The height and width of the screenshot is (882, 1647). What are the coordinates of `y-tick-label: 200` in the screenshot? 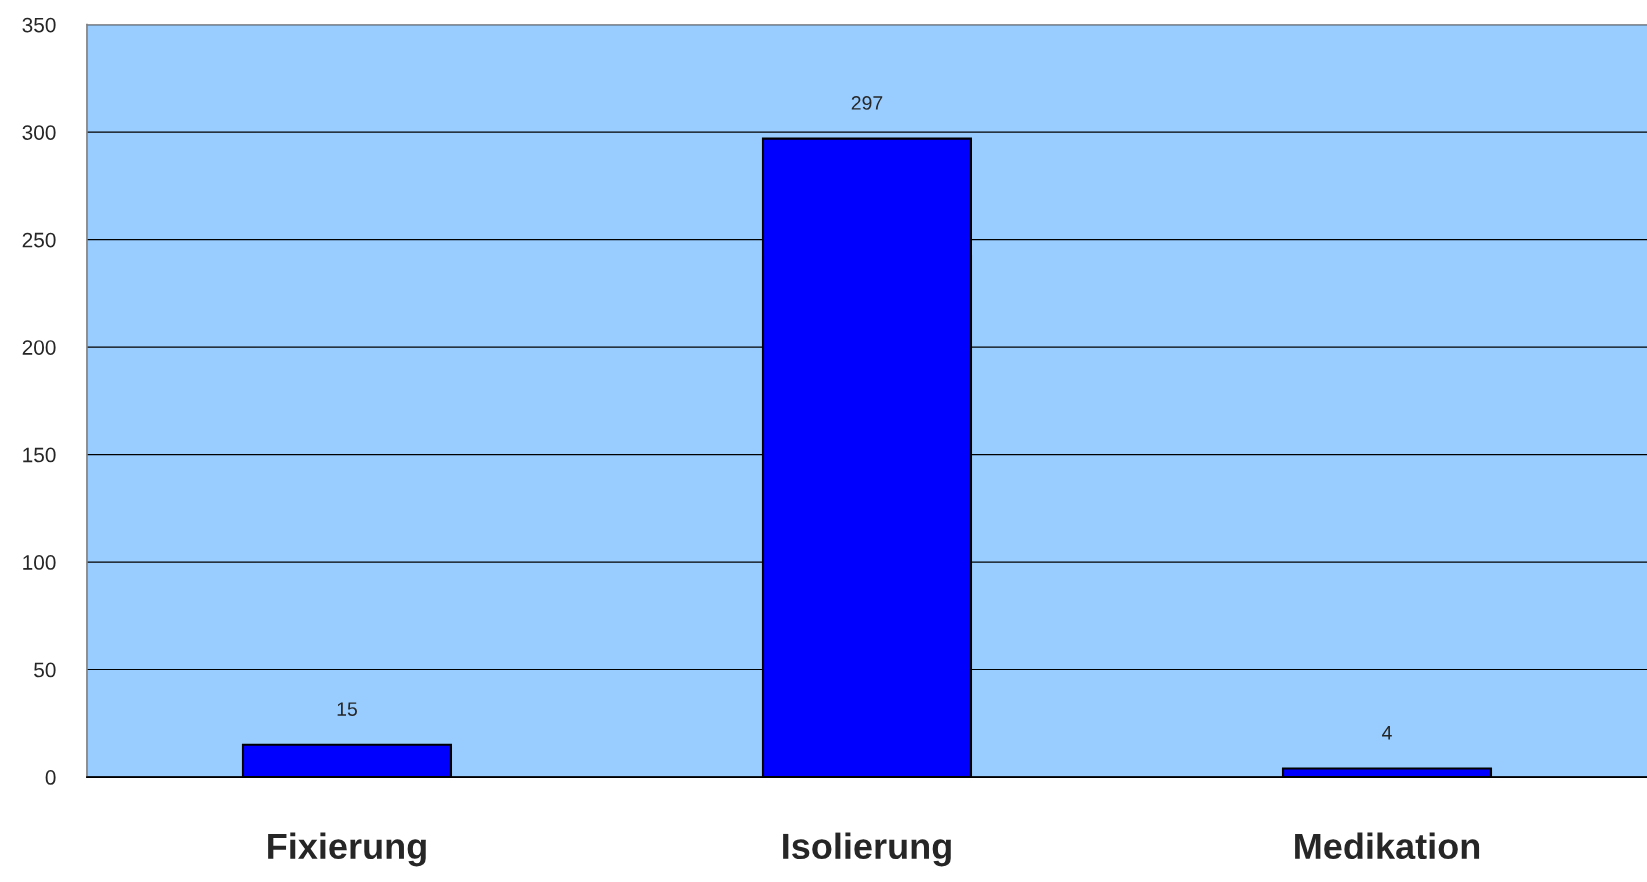 It's located at (39, 347).